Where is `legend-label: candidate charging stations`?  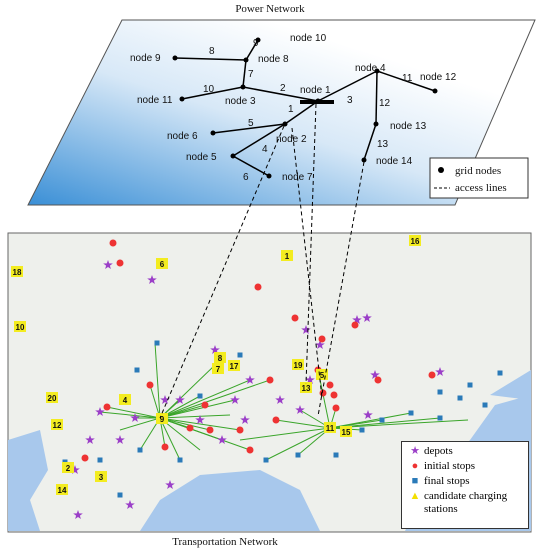
legend-label: candidate charging stations is located at coordinates (466, 502).